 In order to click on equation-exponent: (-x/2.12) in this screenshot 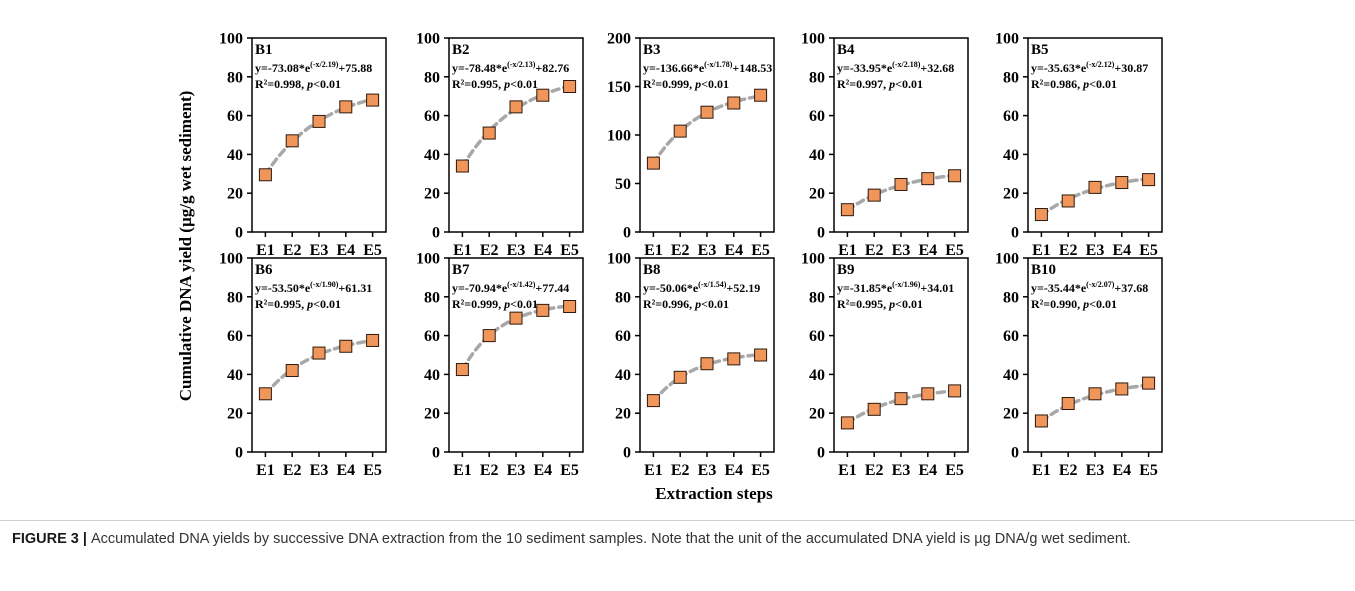, I will do `click(1100, 64)`.